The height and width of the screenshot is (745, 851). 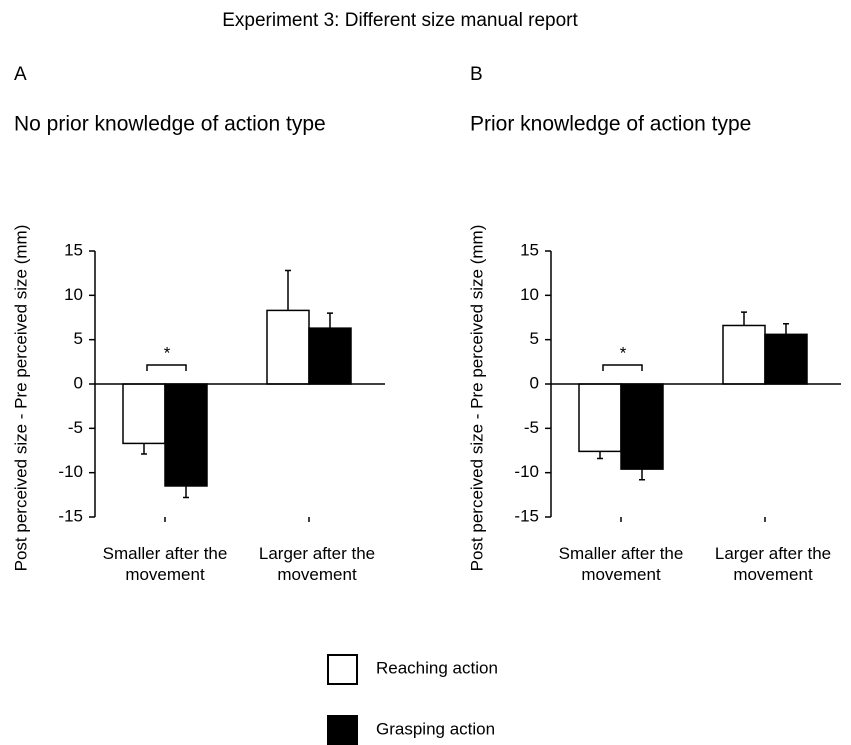 What do you see at coordinates (20, 74) in the screenshot?
I see `panel-letter: A` at bounding box center [20, 74].